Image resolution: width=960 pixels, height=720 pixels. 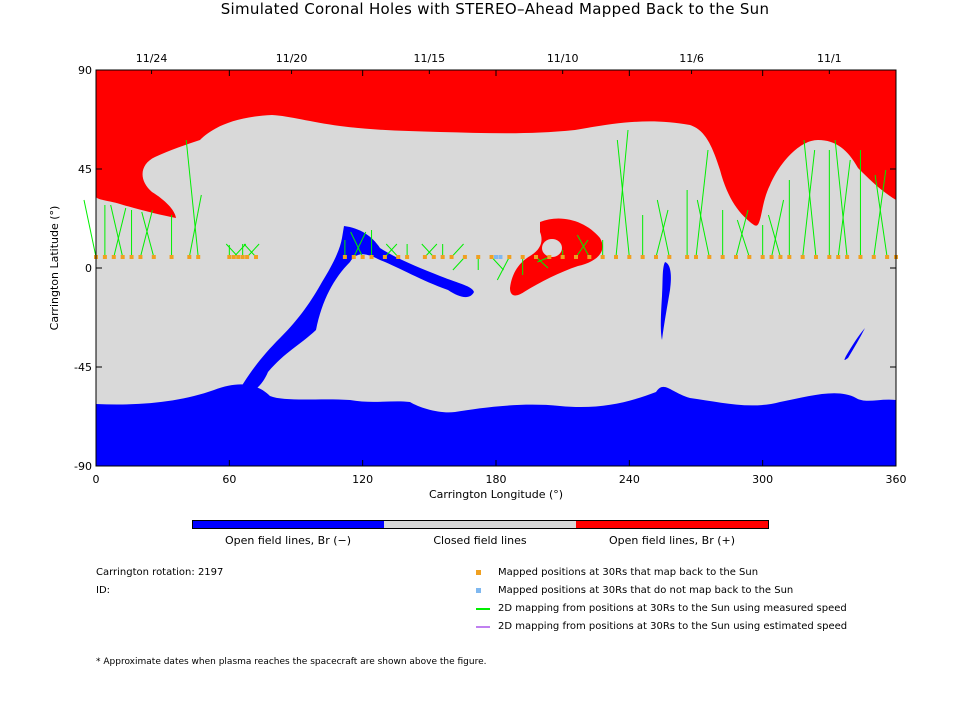 I want to click on legend-swatch-measured, so click(x=483, y=609).